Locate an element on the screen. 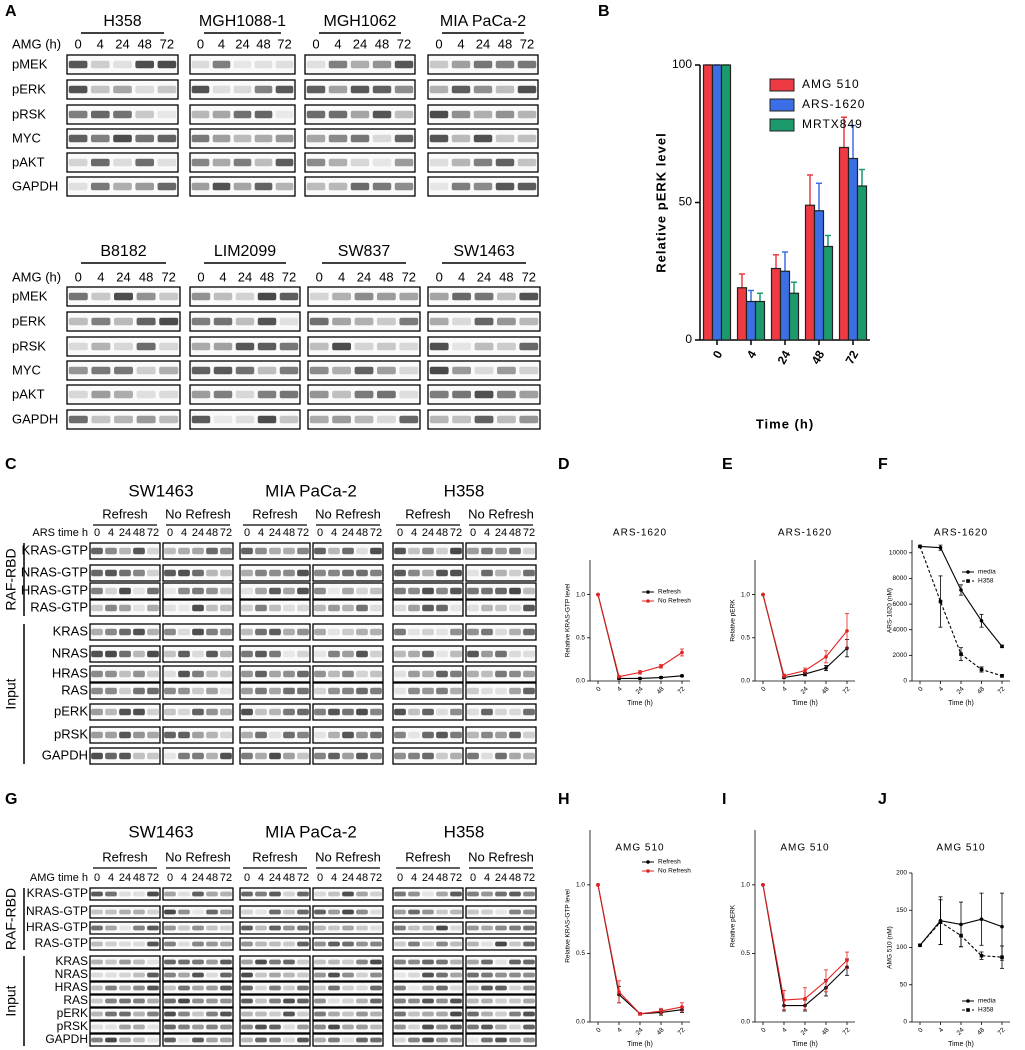 The width and height of the screenshot is (1025, 1050). condition: Refresh is located at coordinates (125, 856).